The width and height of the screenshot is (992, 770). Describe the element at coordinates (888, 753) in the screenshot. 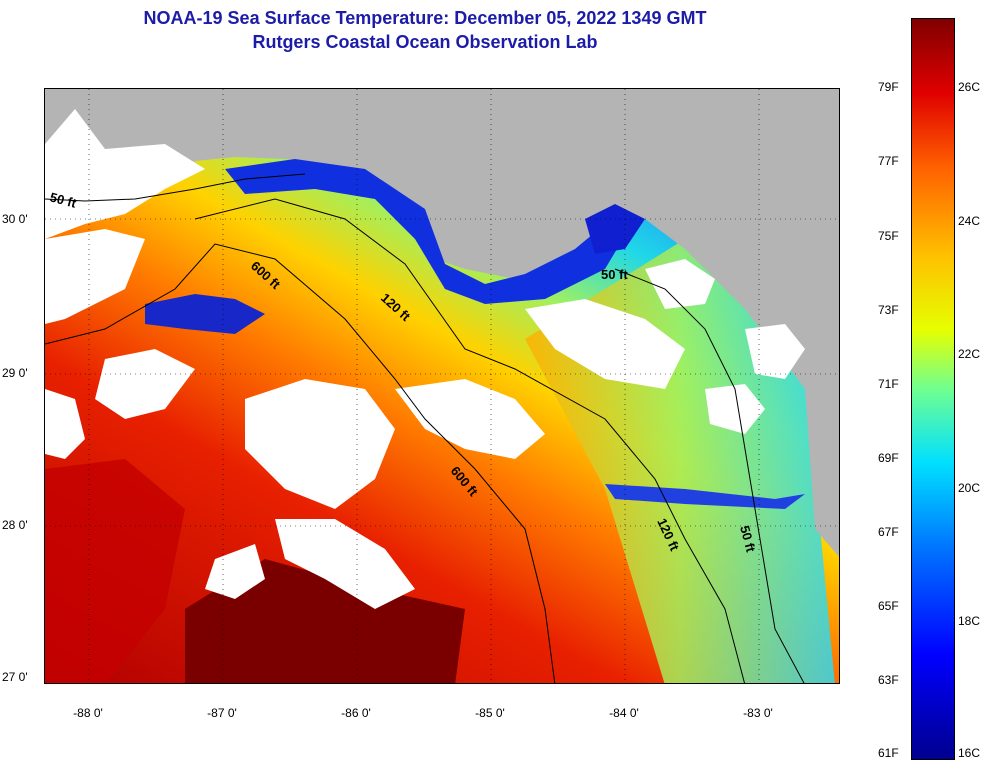

I see `colorbar-f-61: 61F` at that location.